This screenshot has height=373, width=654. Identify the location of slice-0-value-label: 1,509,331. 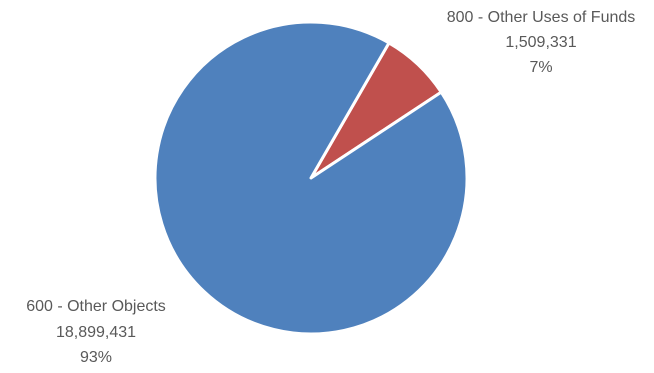
(540, 42).